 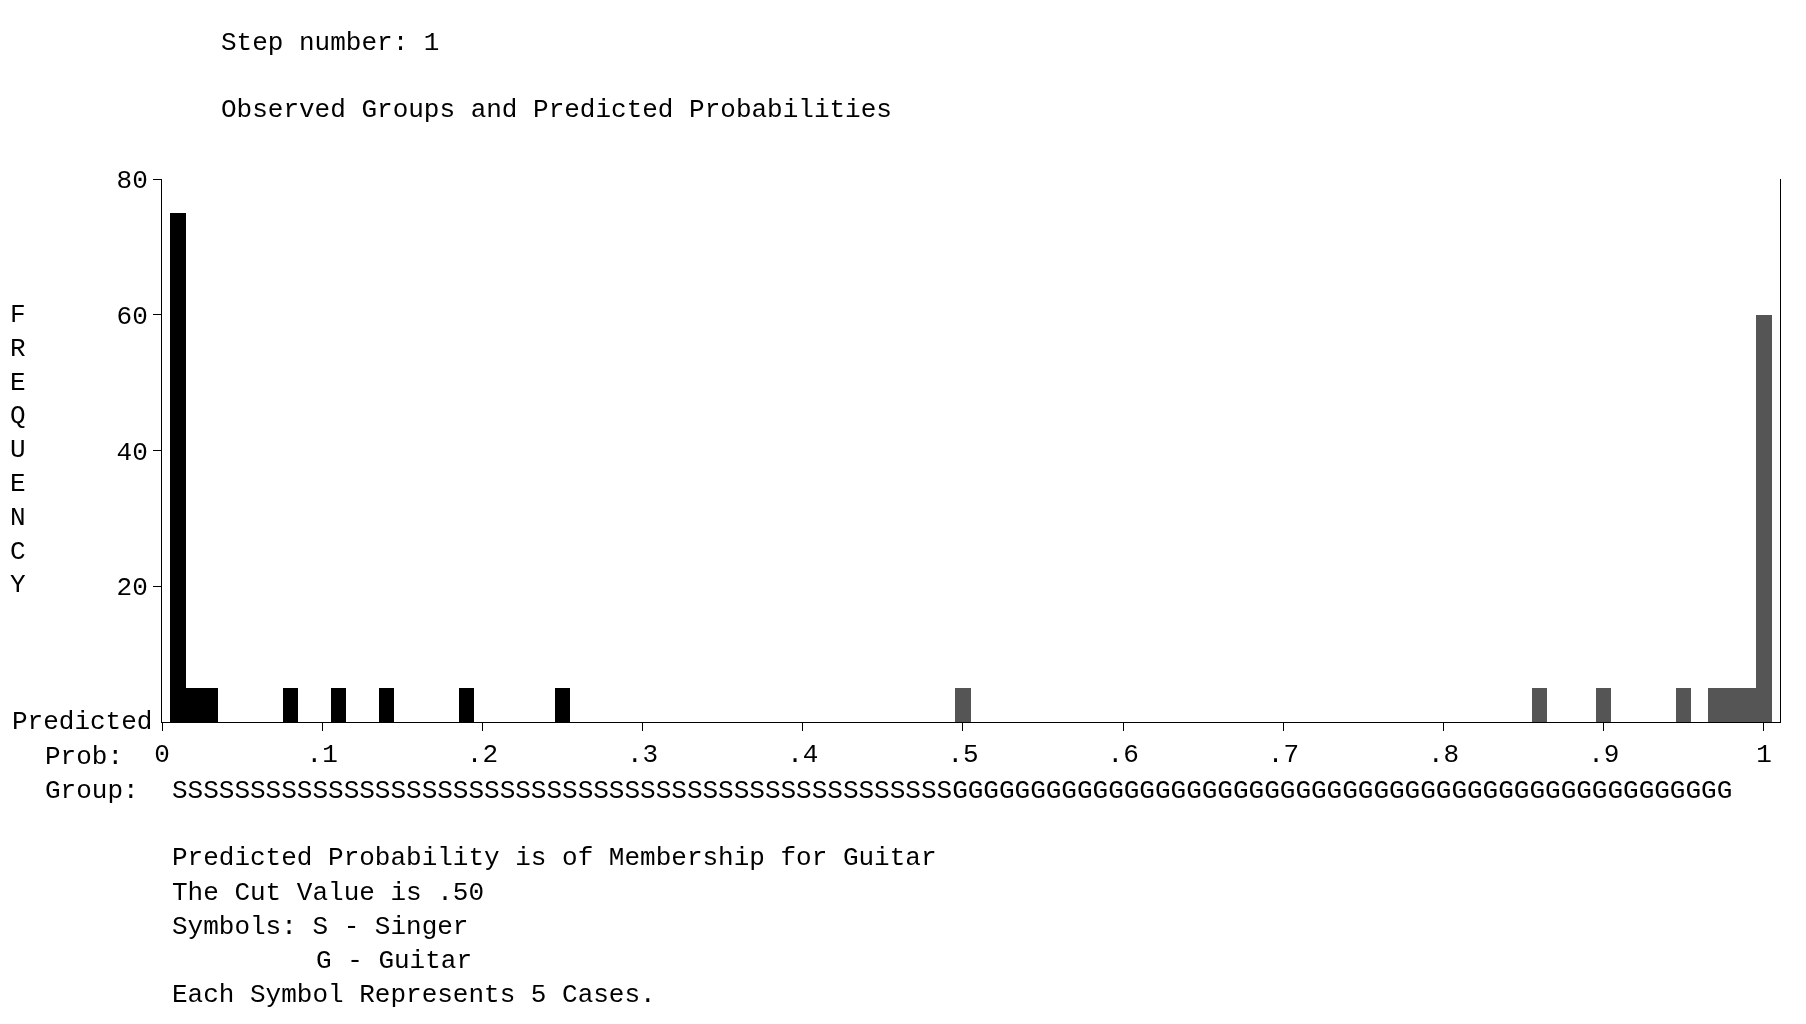 What do you see at coordinates (1123, 755) in the screenshot?
I see `x-tick-label: .6` at bounding box center [1123, 755].